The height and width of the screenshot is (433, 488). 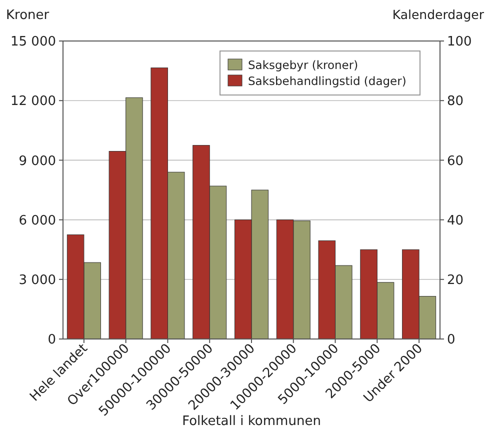 I want to click on y-tick-label: 15 000, so click(x=33, y=42).